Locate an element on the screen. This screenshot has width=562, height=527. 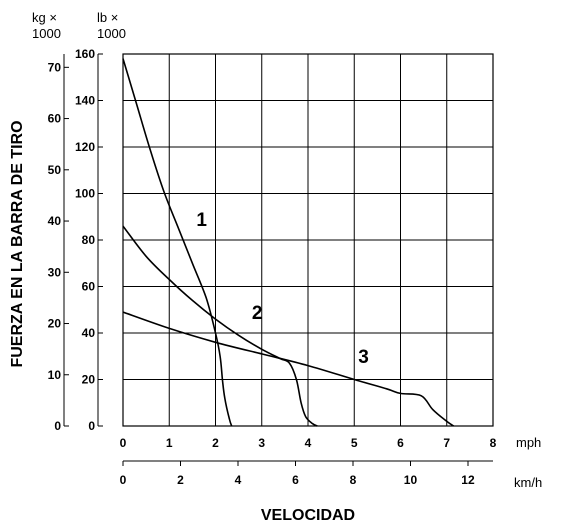
kg-tick-label: 40 is located at coordinates (55, 221).